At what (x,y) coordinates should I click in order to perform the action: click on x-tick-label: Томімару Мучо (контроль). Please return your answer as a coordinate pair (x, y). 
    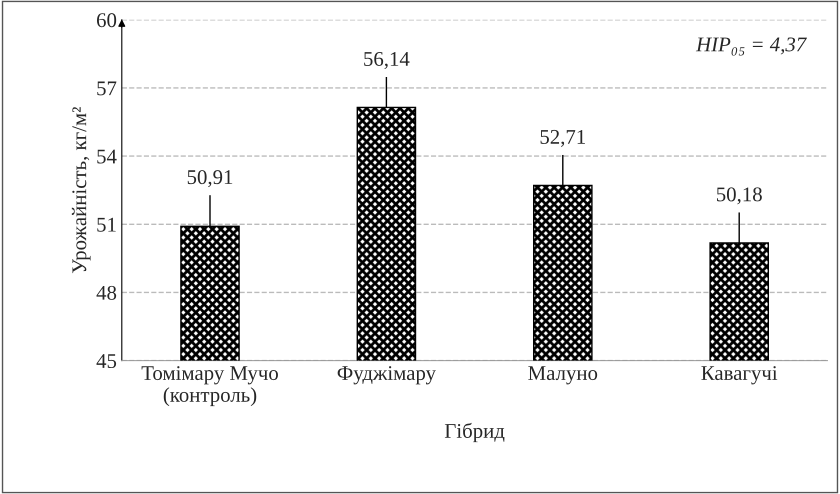
    Looking at the image, I should click on (210, 386).